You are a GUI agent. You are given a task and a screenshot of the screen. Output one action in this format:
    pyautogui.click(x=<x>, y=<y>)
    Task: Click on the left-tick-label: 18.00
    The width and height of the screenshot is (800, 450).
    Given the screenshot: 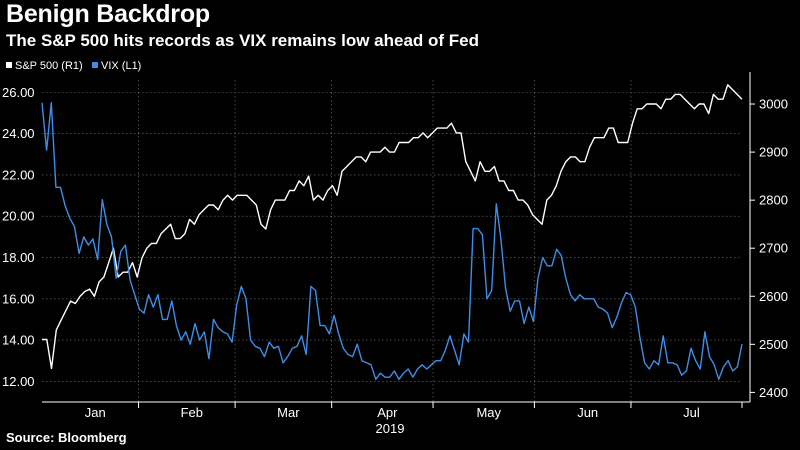 What is the action you would take?
    pyautogui.click(x=18, y=257)
    